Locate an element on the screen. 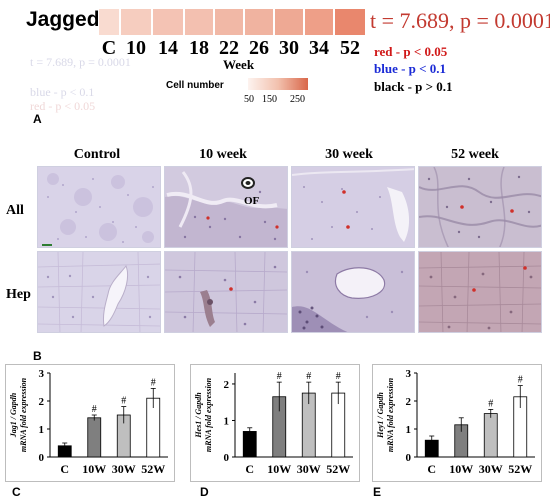 This screenshot has height=501, width=550. heatmap-strip is located at coordinates (232, 22).